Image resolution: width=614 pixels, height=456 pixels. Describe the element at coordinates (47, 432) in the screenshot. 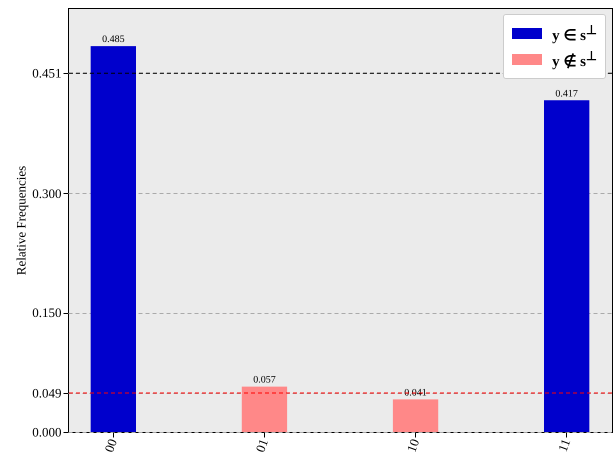

I see `y-tick-label: 0.000` at that location.